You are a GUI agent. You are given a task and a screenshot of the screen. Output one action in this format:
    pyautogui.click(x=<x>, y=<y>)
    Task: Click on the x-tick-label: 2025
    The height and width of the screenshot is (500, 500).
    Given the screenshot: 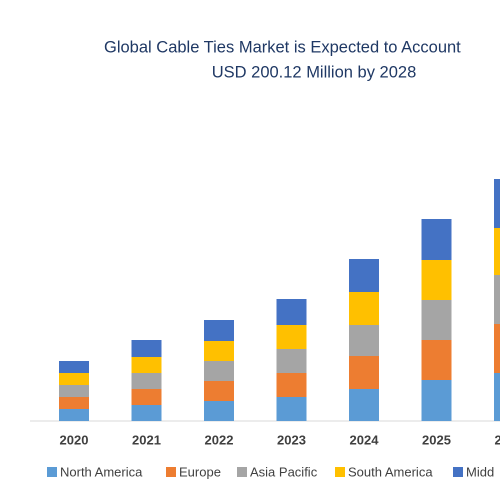 What is the action you would take?
    pyautogui.click(x=436, y=439)
    